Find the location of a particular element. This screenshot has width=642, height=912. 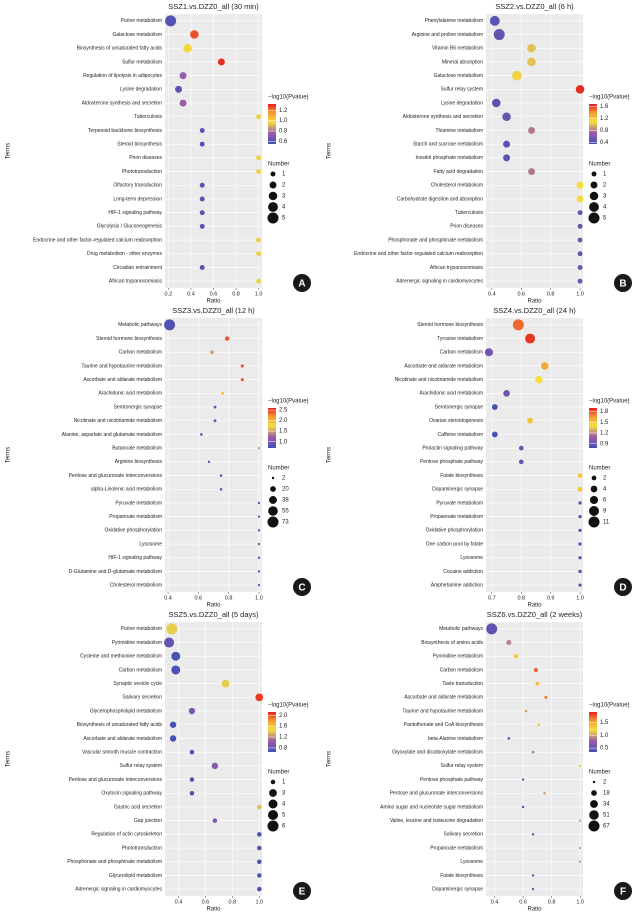

term-label: Phosphonate and phosphinate metabolism is located at coordinates (435, 240).